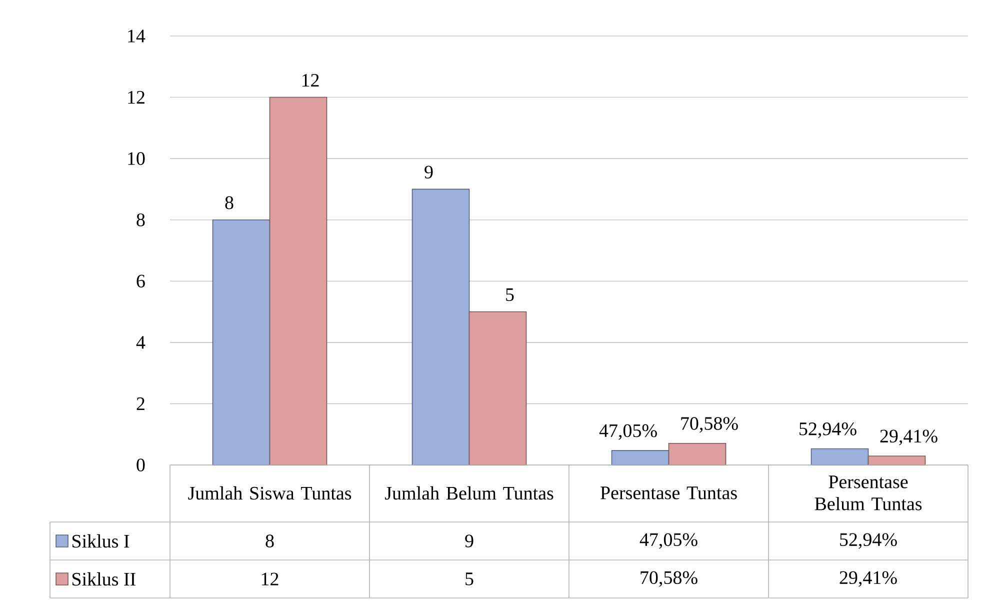  What do you see at coordinates (469, 493) in the screenshot?
I see `x-tick-label: Jumlah Belum Tuntas` at bounding box center [469, 493].